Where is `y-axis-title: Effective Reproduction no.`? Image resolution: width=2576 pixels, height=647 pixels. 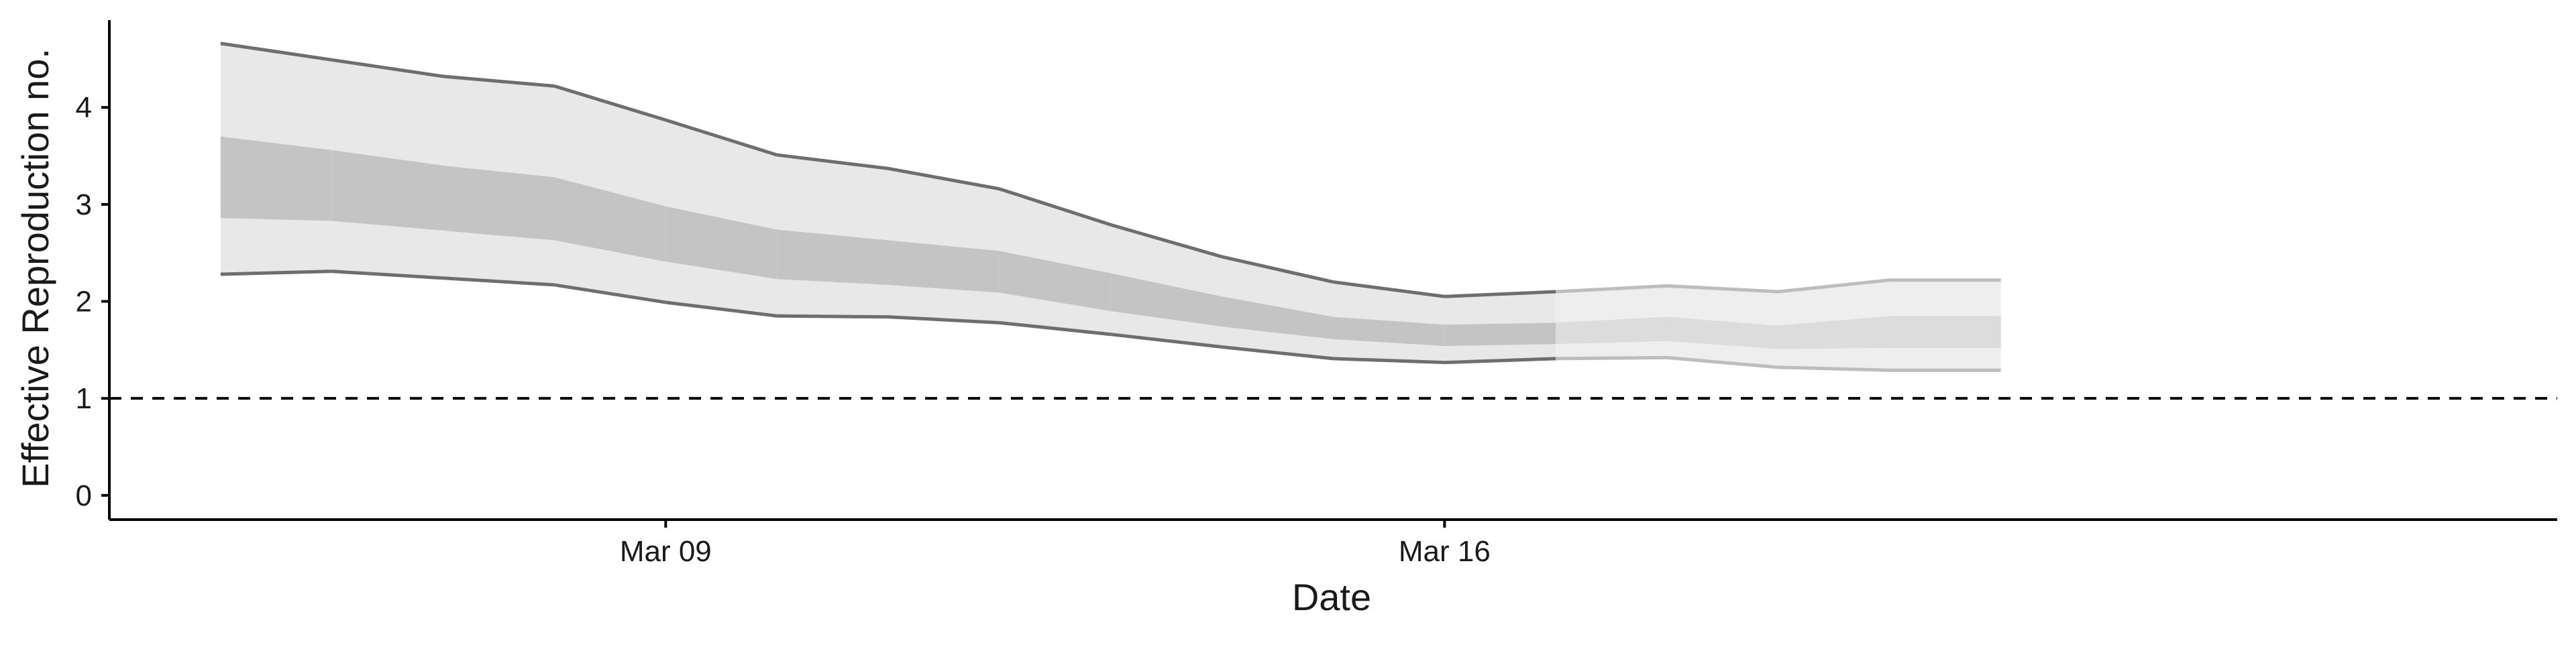 y-axis-title: Effective Reproduction no. is located at coordinates (35, 268).